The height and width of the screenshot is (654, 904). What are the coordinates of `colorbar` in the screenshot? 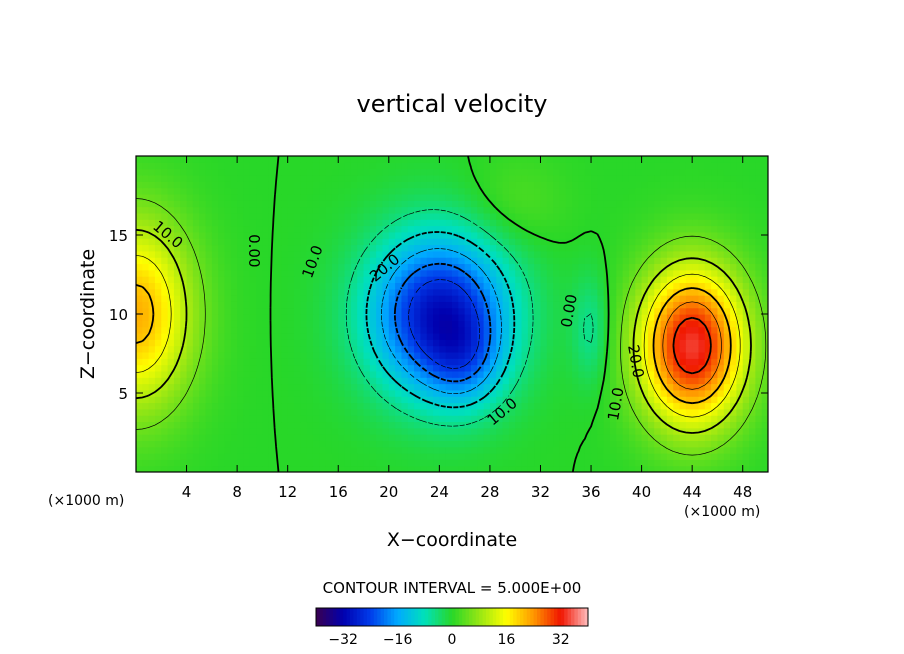 It's located at (452, 617).